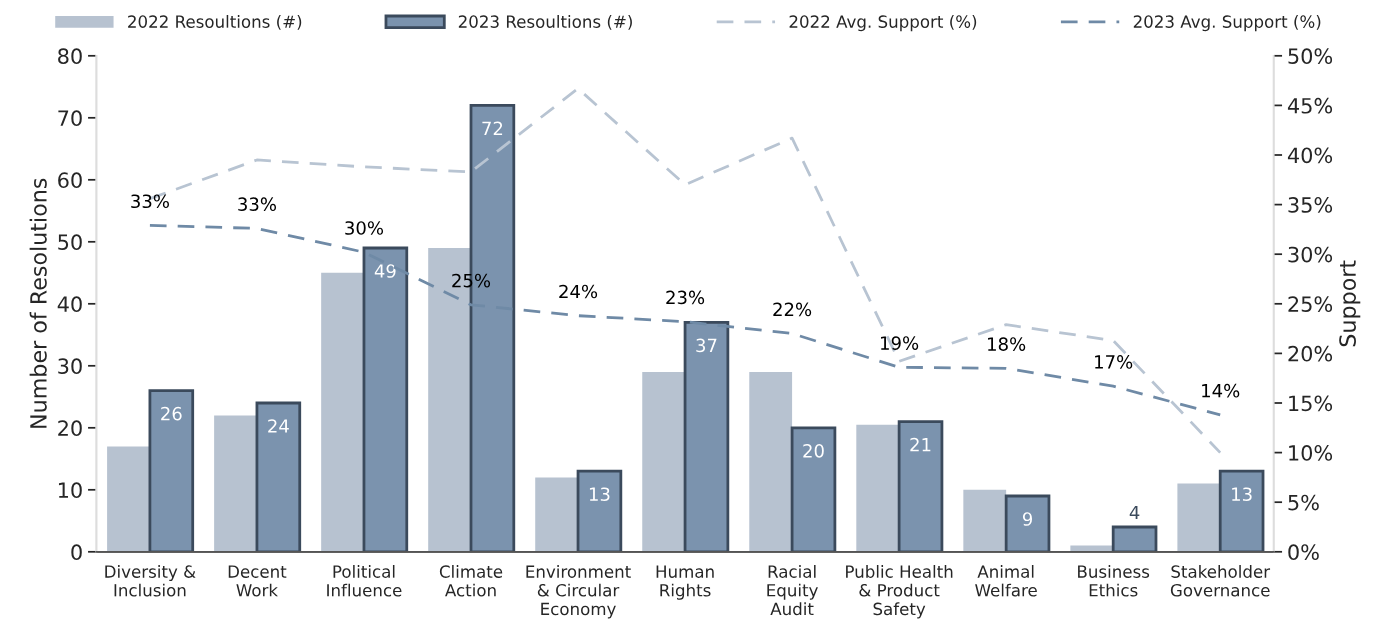 The height and width of the screenshot is (620, 1377). I want to click on y2-tick-label: 15%, so click(1311, 403).